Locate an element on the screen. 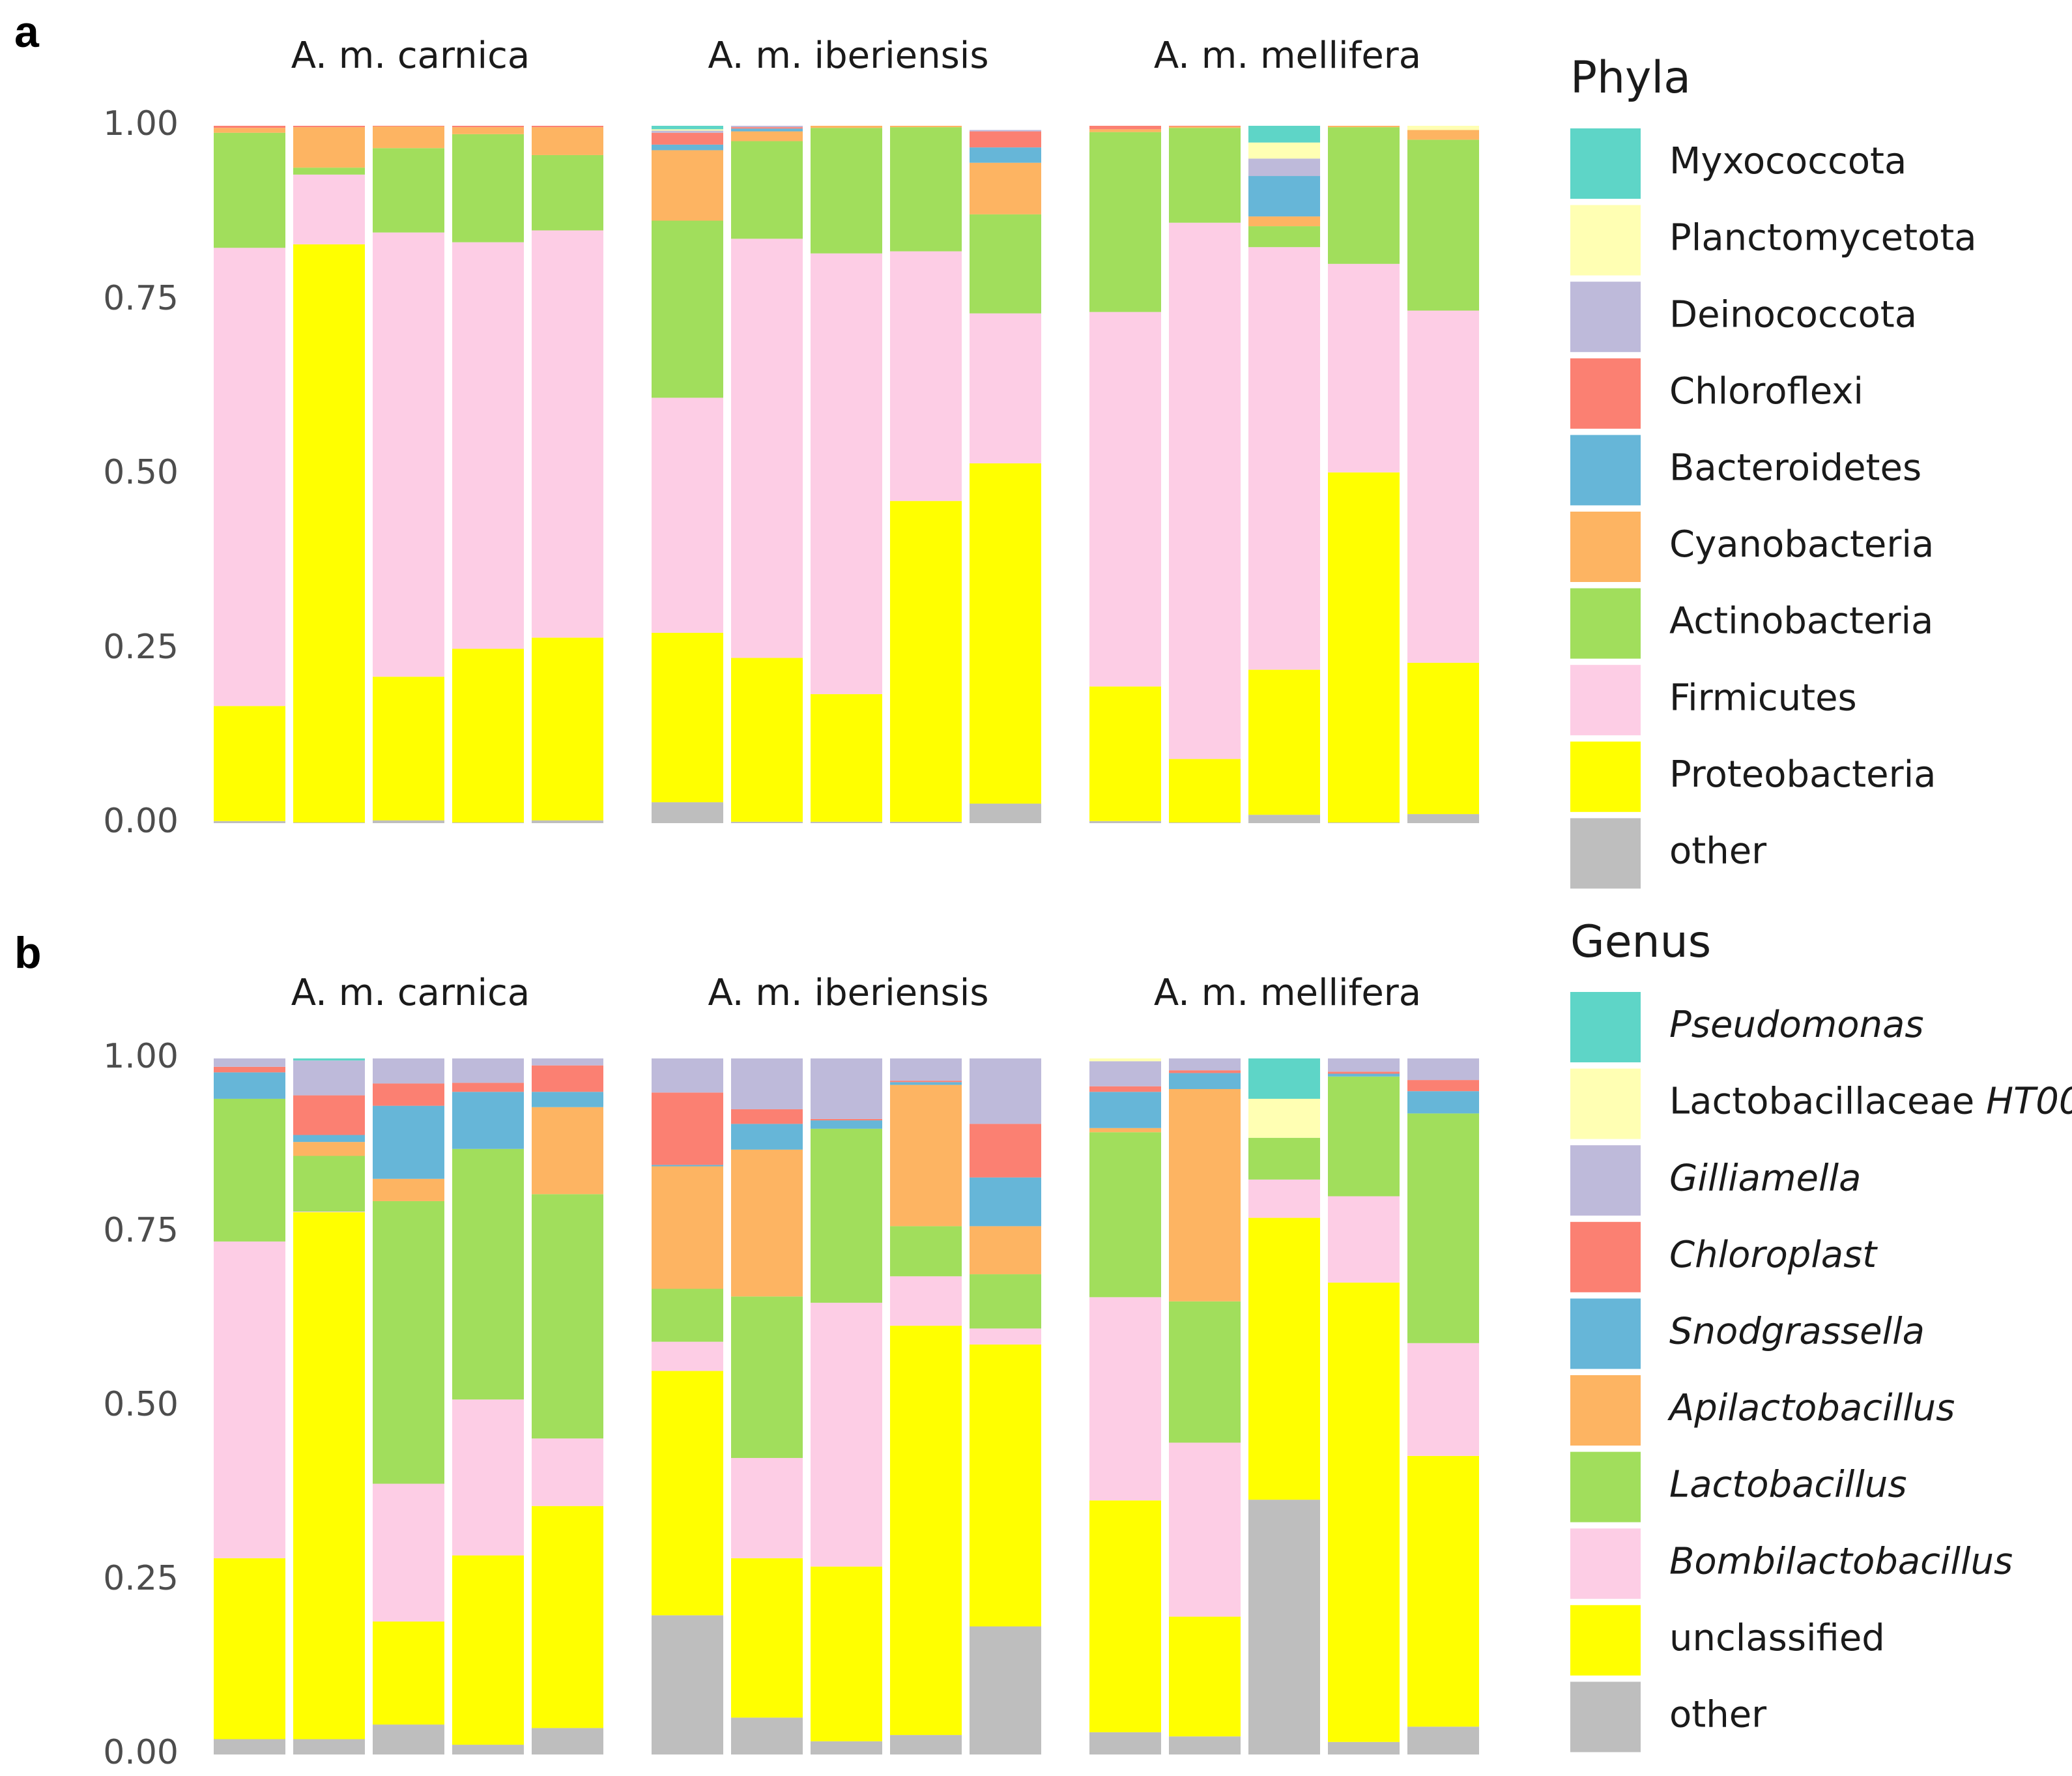  panel-b-segment-mellifera-1-lactobacillaceae-ht002 is located at coordinates (1125, 1060).